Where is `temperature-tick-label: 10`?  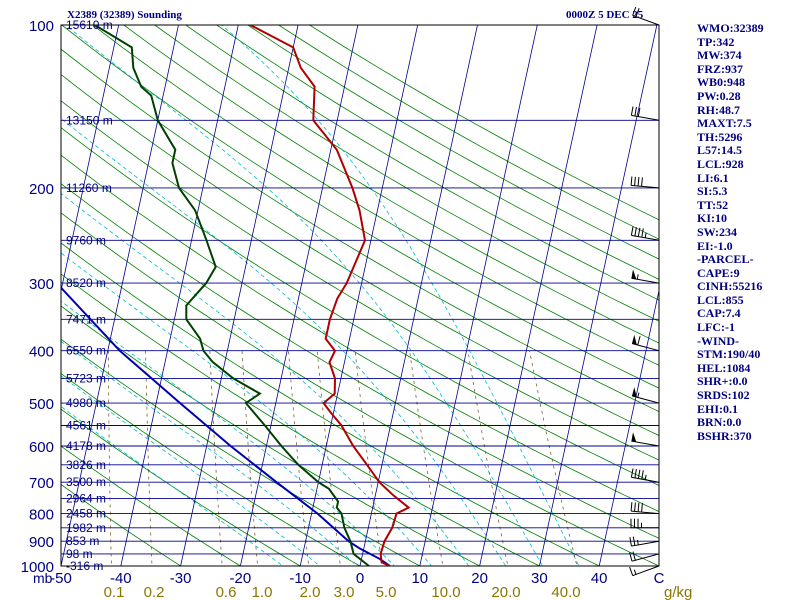 temperature-tick-label: 10 is located at coordinates (419, 578).